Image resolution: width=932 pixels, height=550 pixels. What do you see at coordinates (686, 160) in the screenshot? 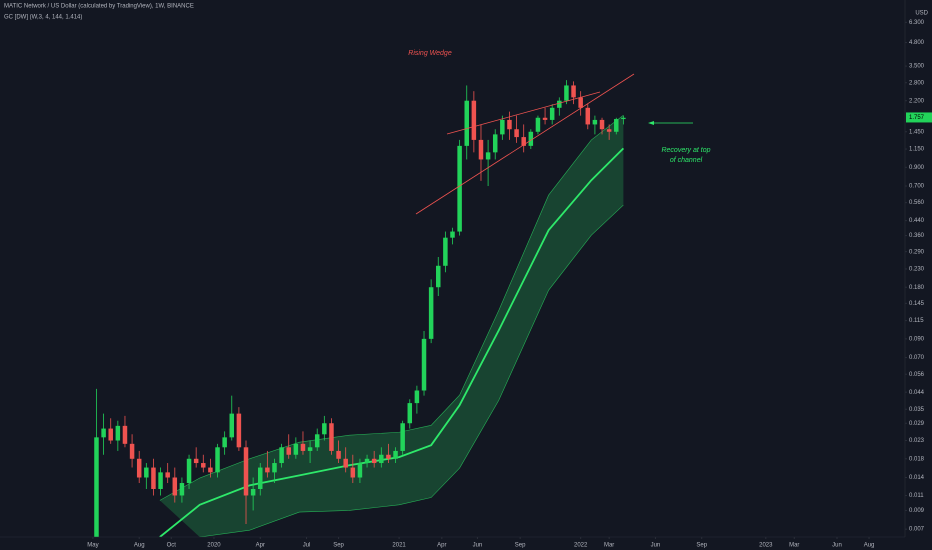
I see `annotation: of channel` at bounding box center [686, 160].